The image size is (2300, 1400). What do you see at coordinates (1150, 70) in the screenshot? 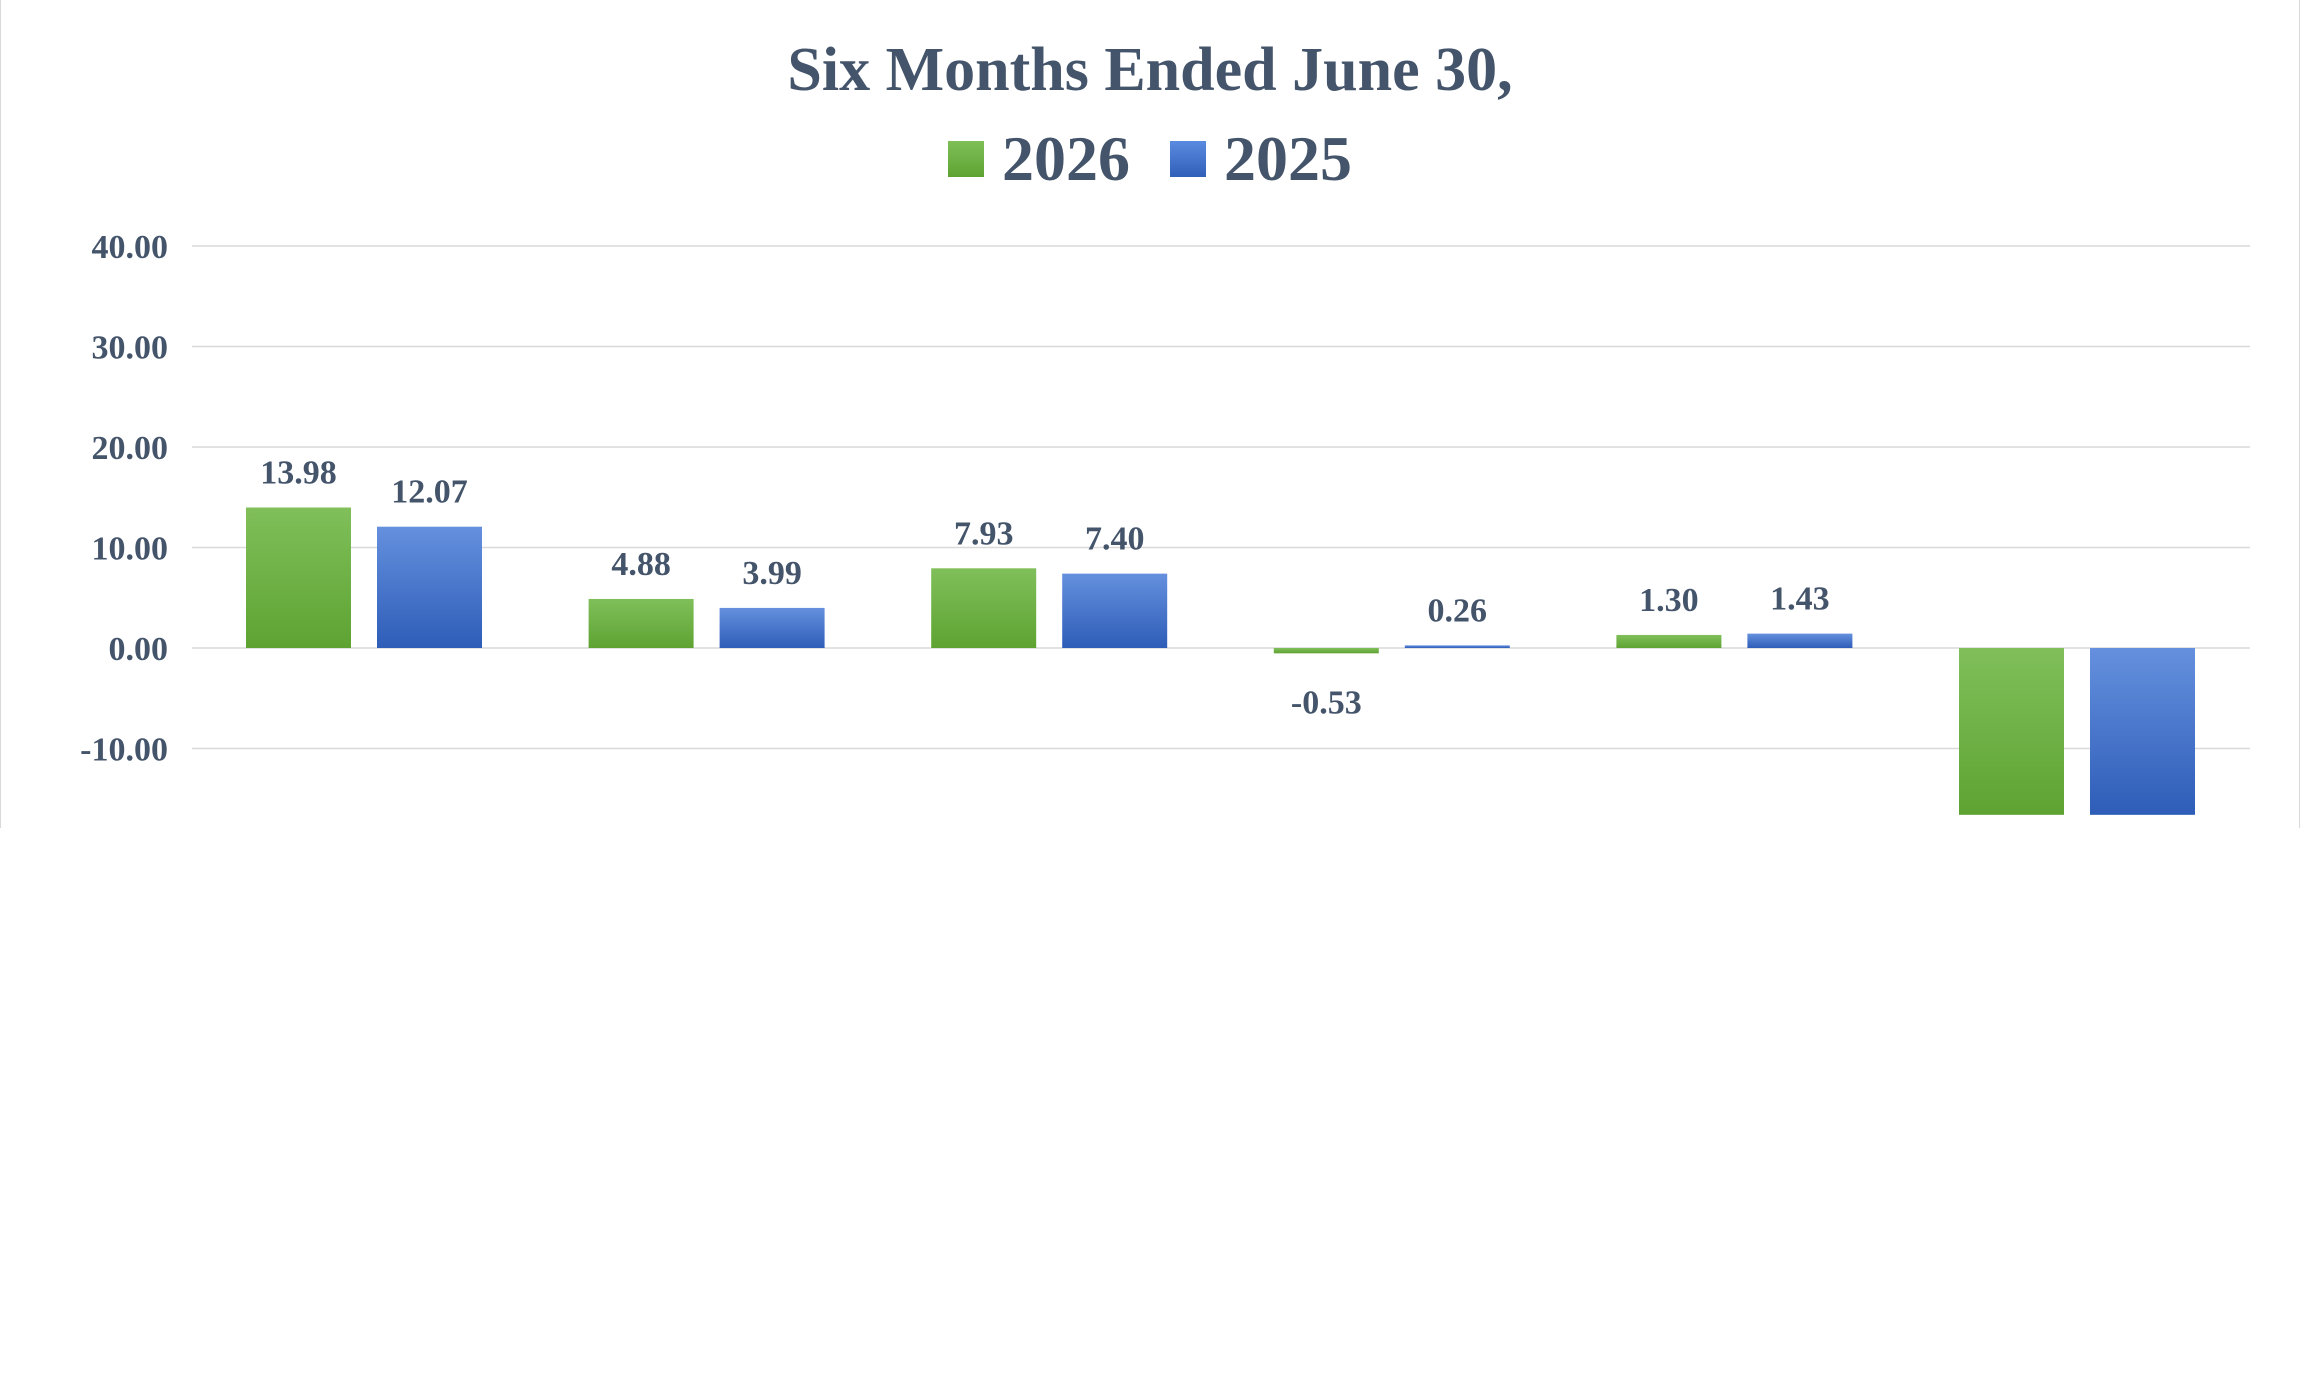
I see `chart-title: Six Months Ended June 30,` at bounding box center [1150, 70].